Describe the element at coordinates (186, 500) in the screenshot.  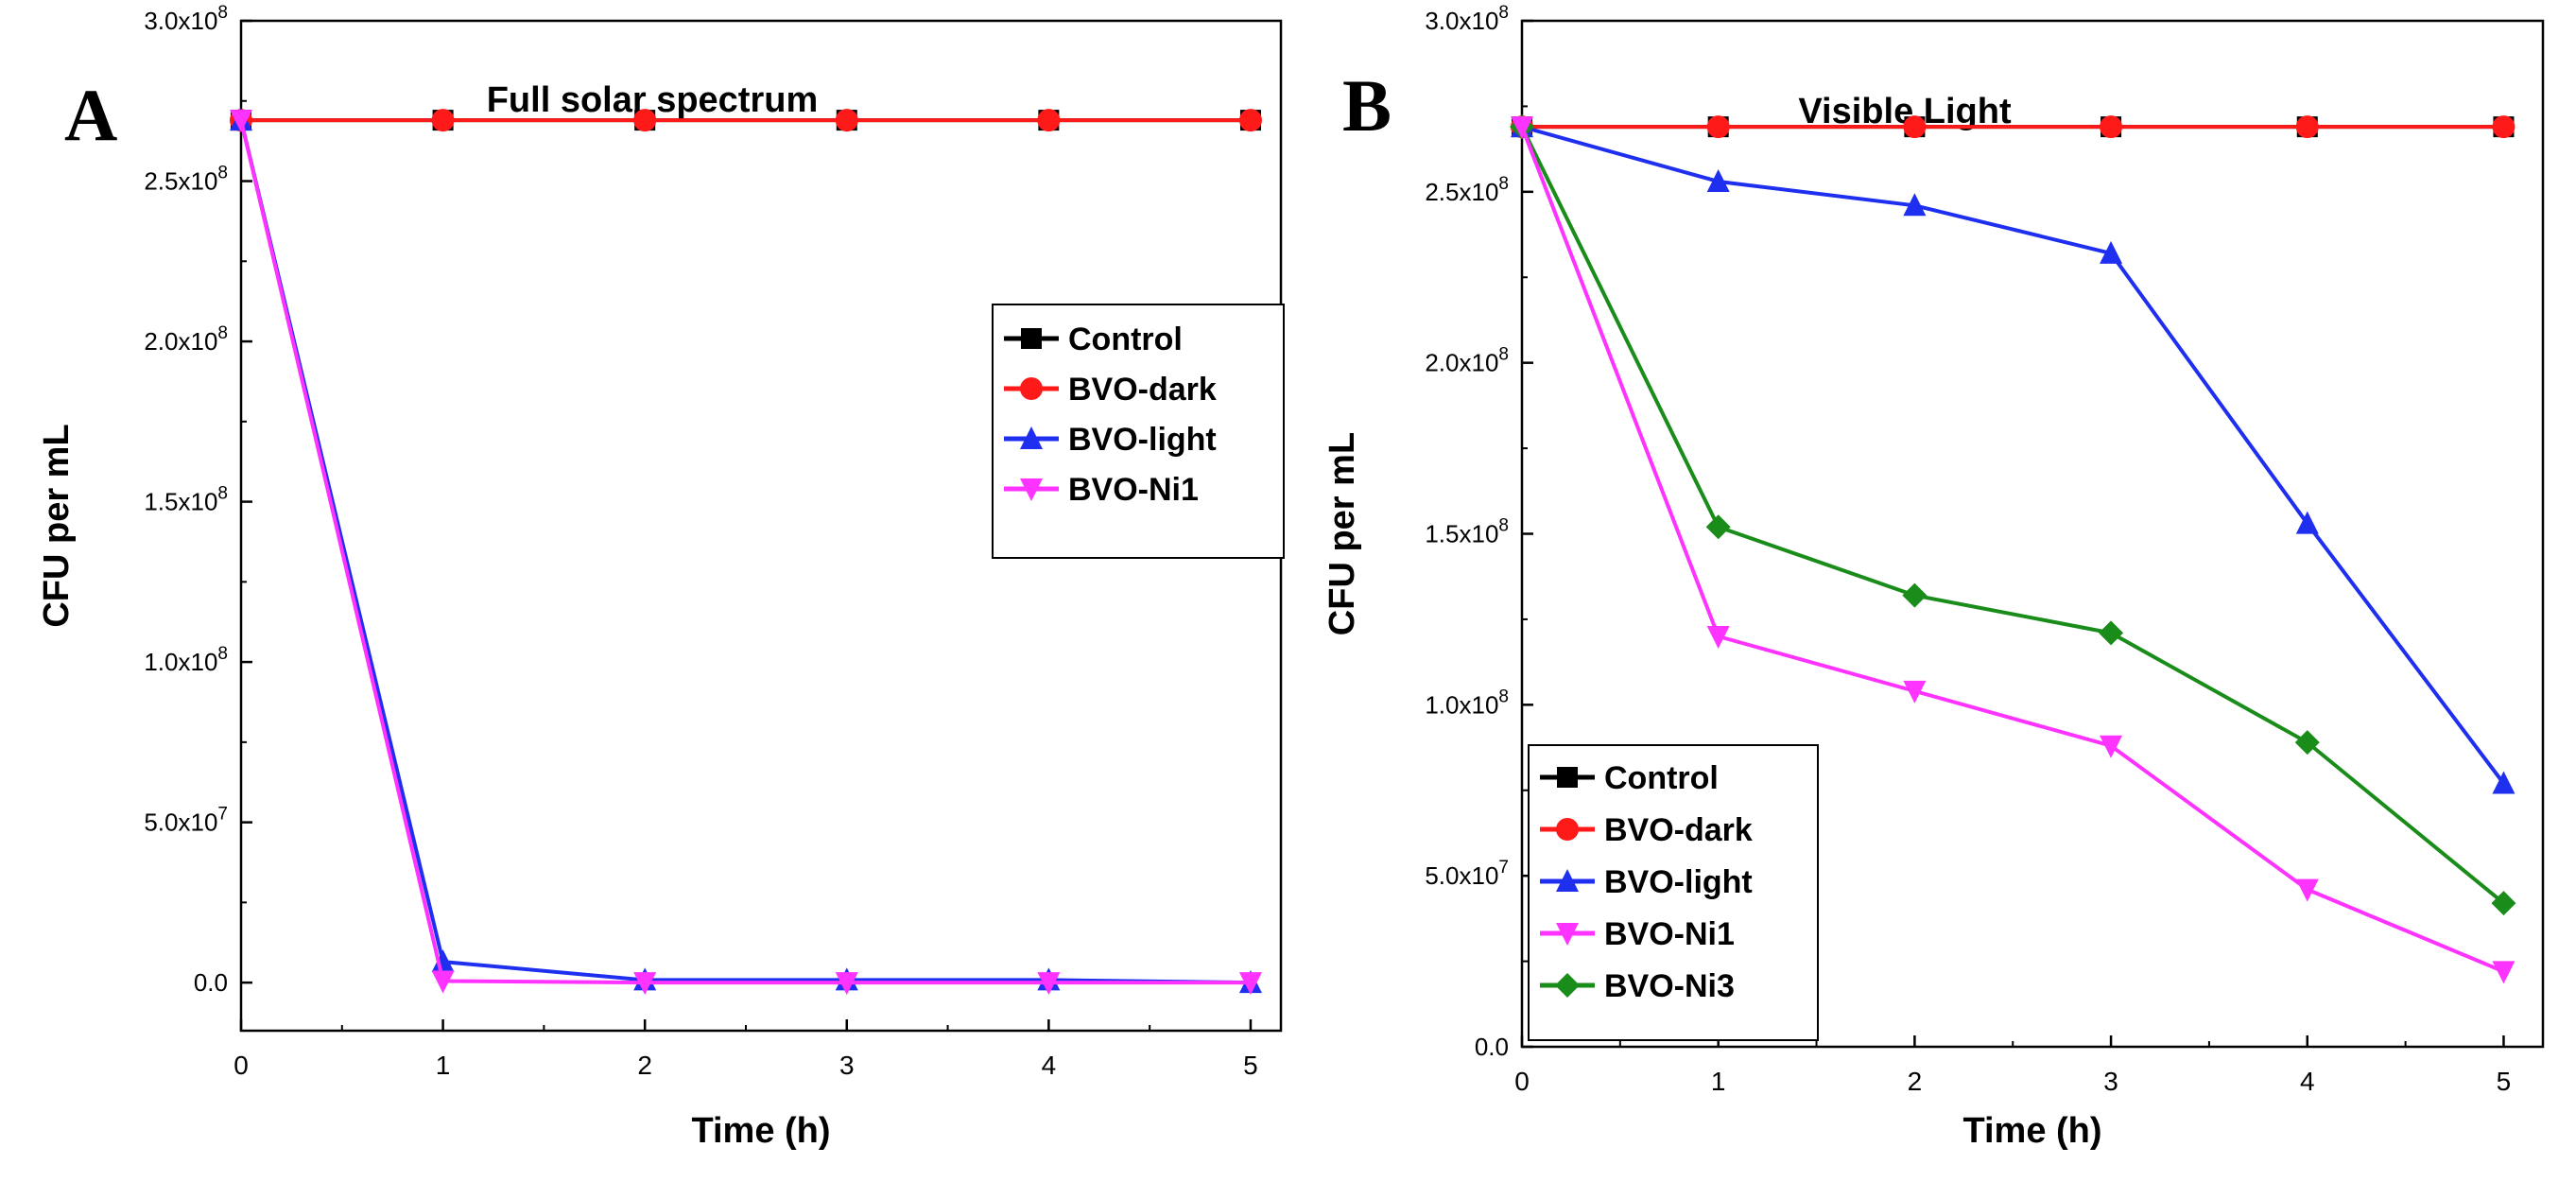
I see `panel-a-y-tick-label: 1.5x10⁸` at that location.